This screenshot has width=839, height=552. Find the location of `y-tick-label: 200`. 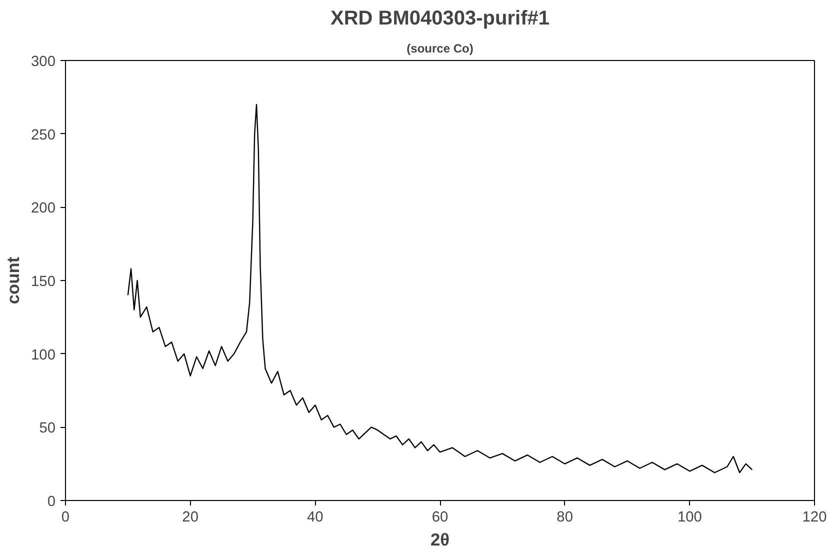

y-tick-label: 200 is located at coordinates (43, 208).